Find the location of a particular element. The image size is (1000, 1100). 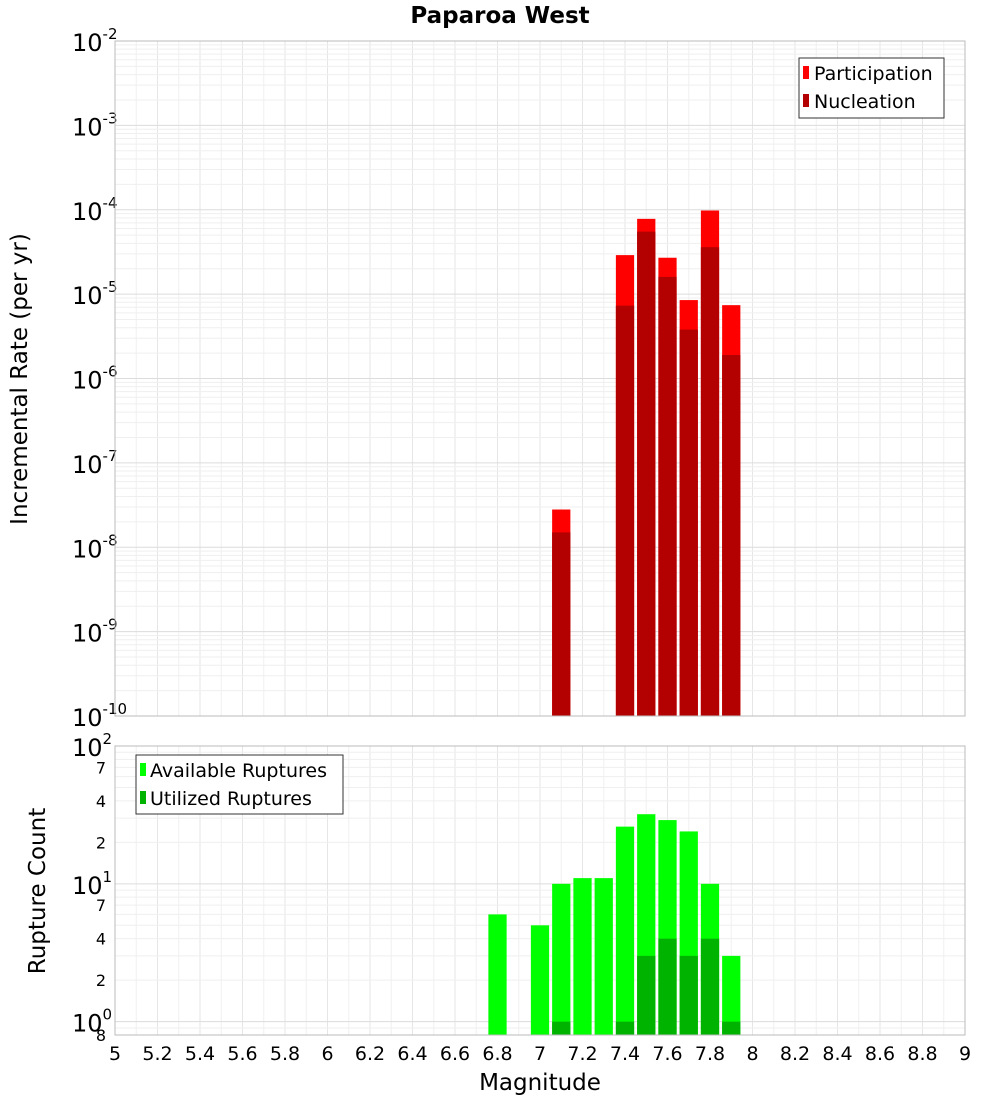

rate-y-tick-label: 10⁻⁶ is located at coordinates (95, 379).